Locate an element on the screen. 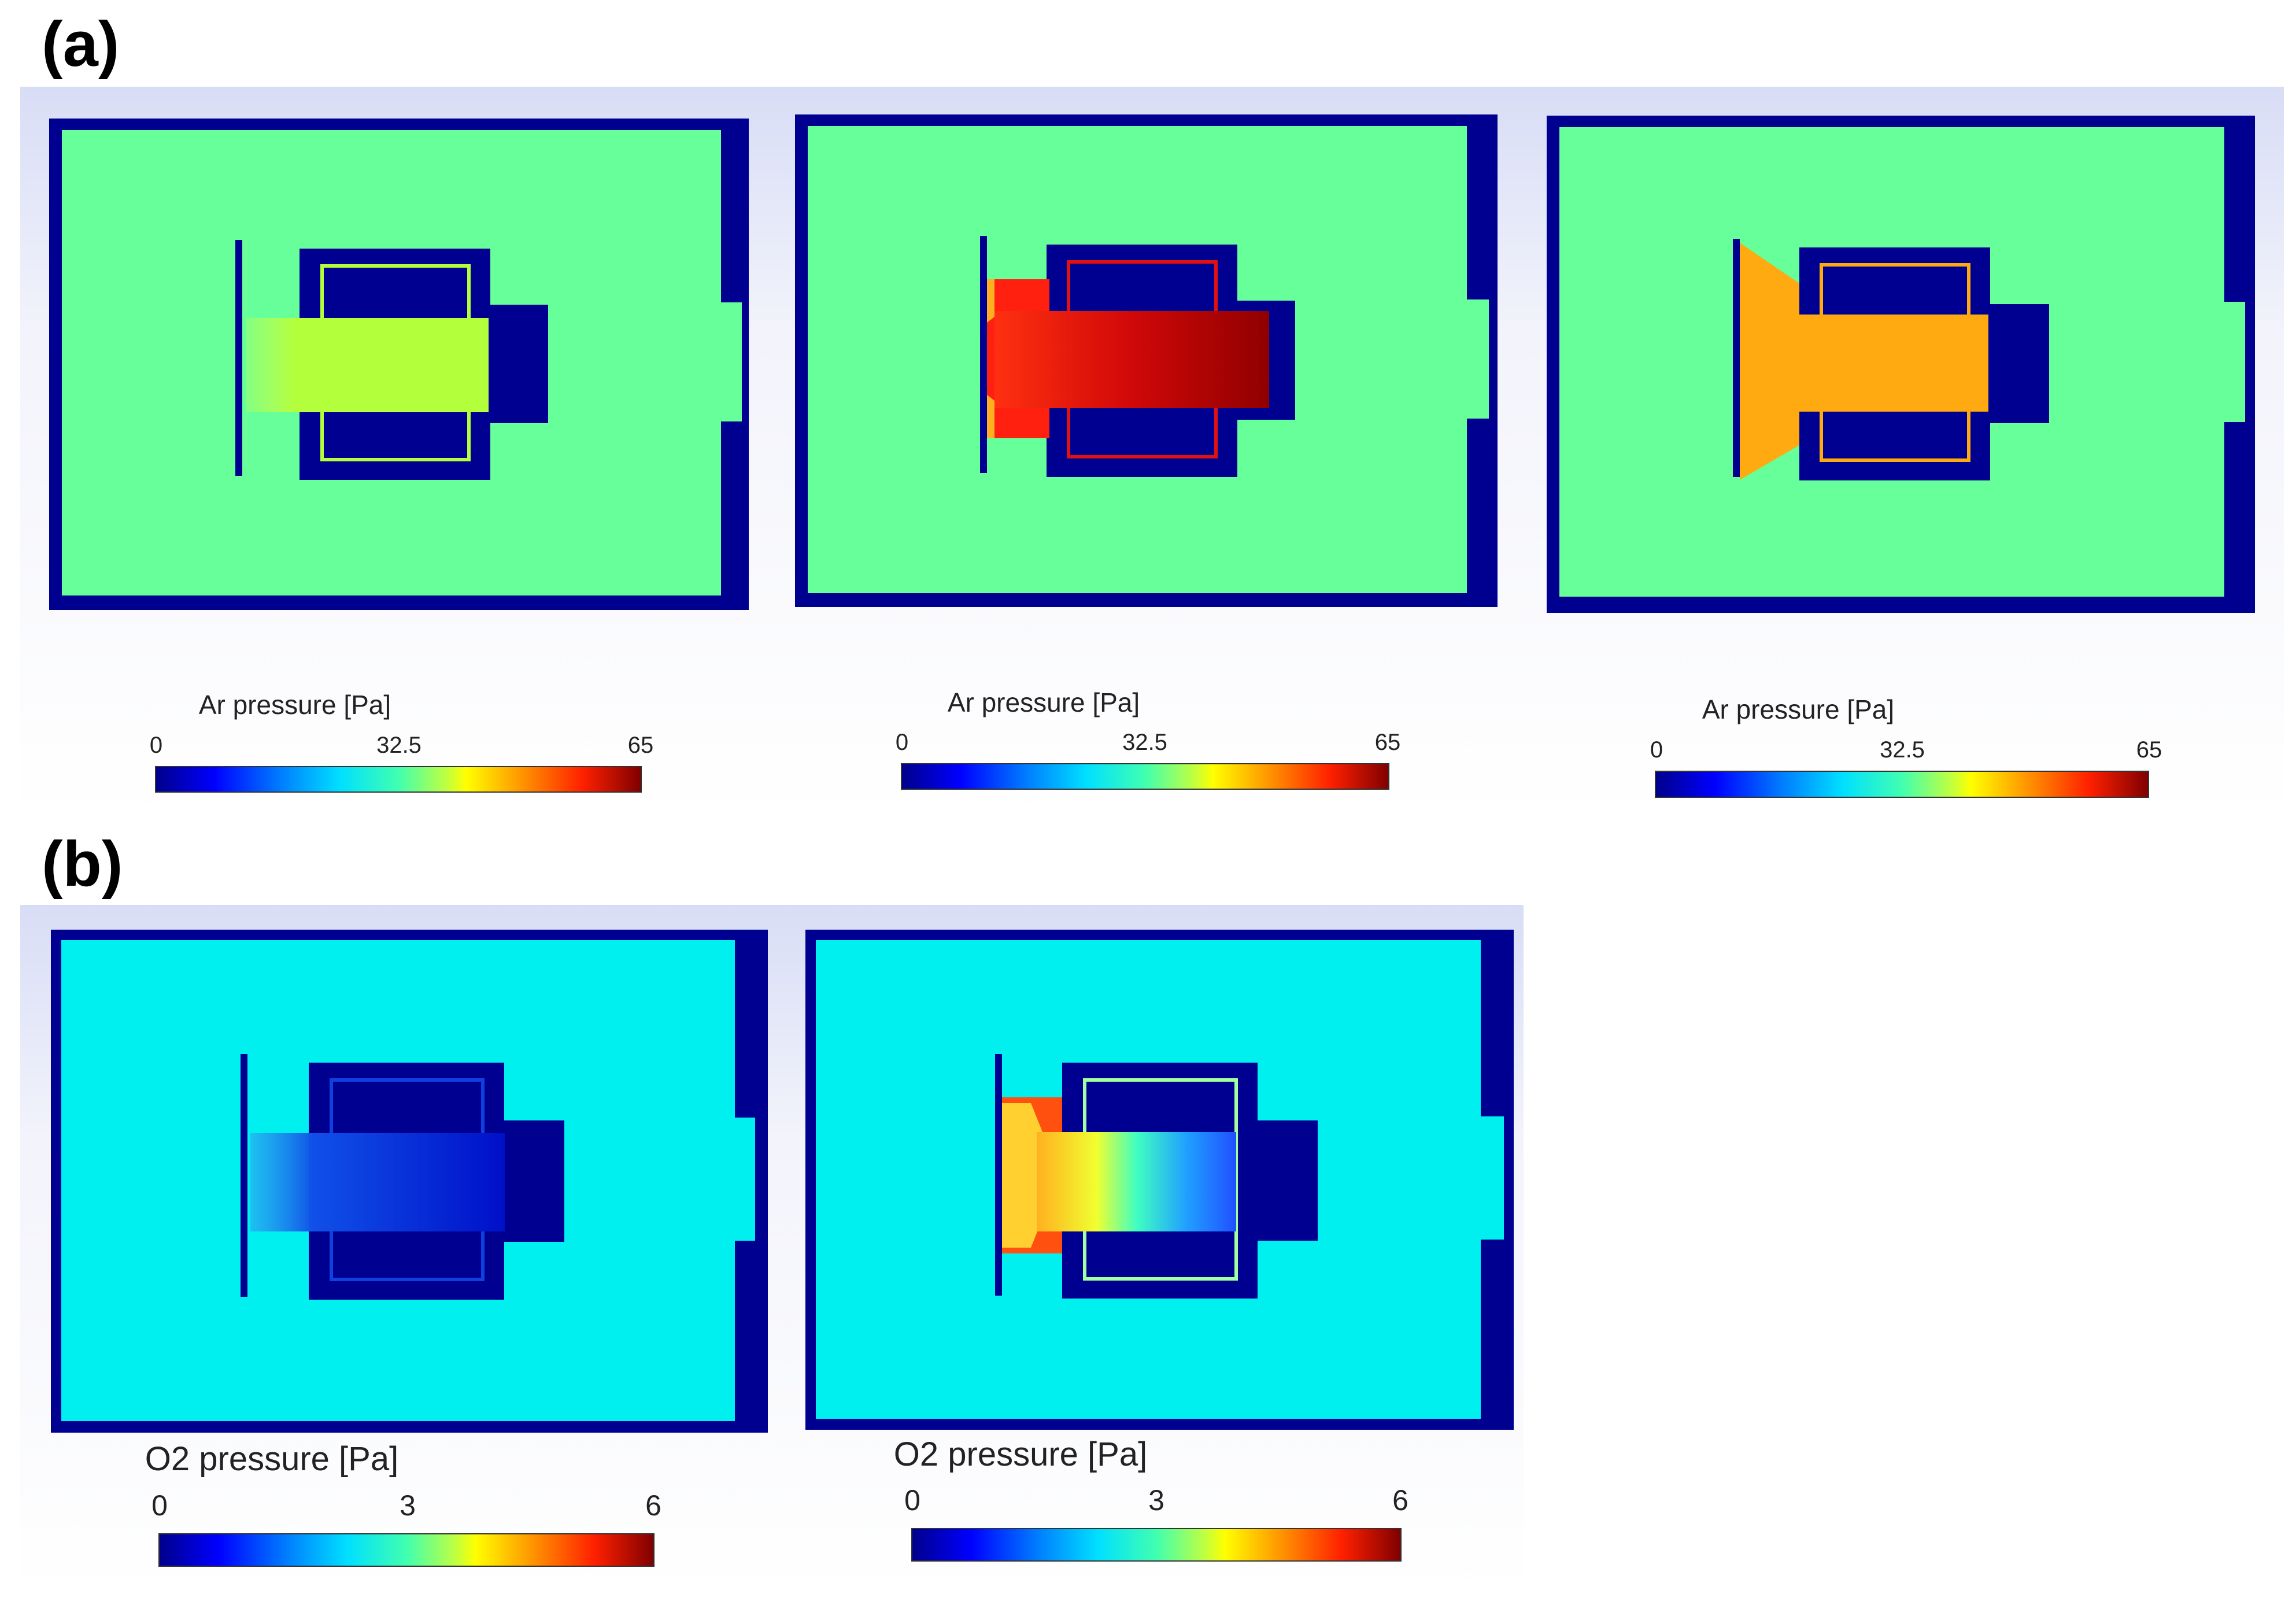  plume-edge-bottom is located at coordinates (990, 416).